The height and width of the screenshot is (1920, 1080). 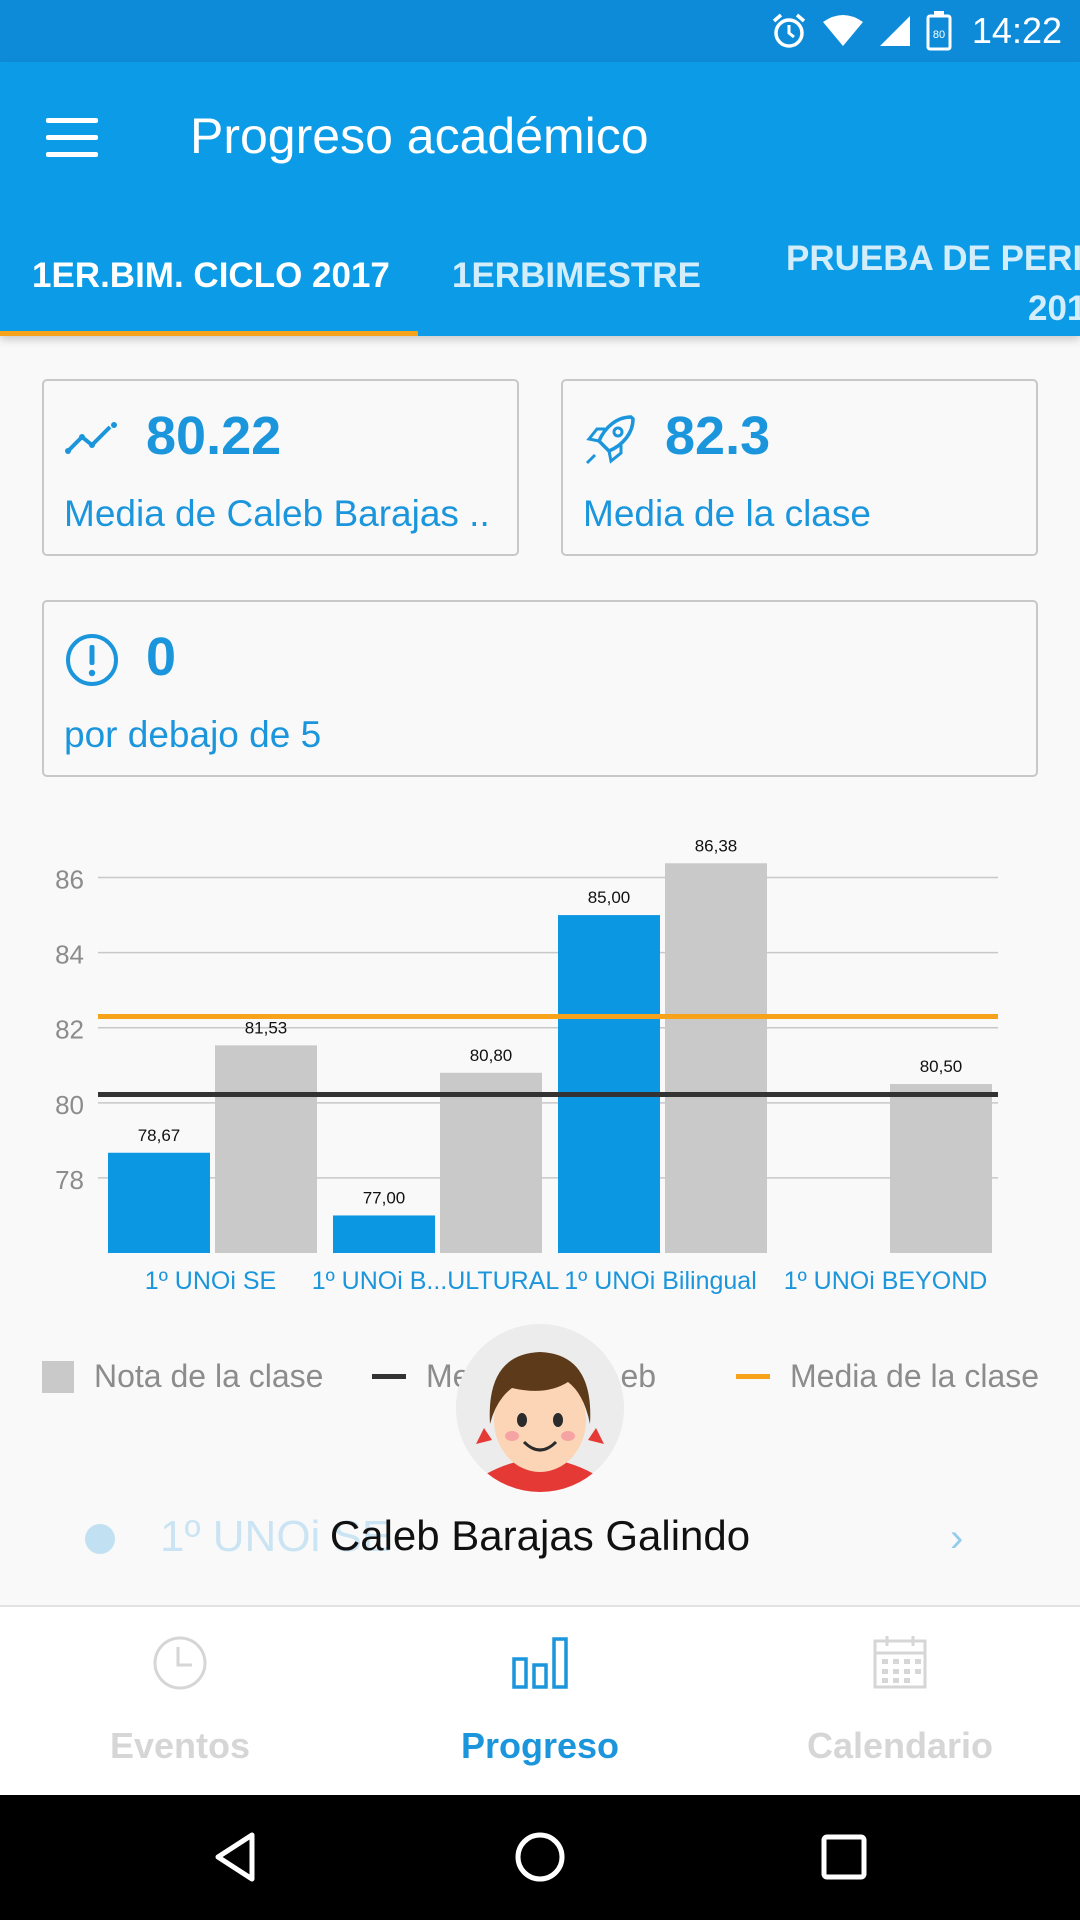 I want to click on chevron-right-icon: ›, so click(x=957, y=1538).